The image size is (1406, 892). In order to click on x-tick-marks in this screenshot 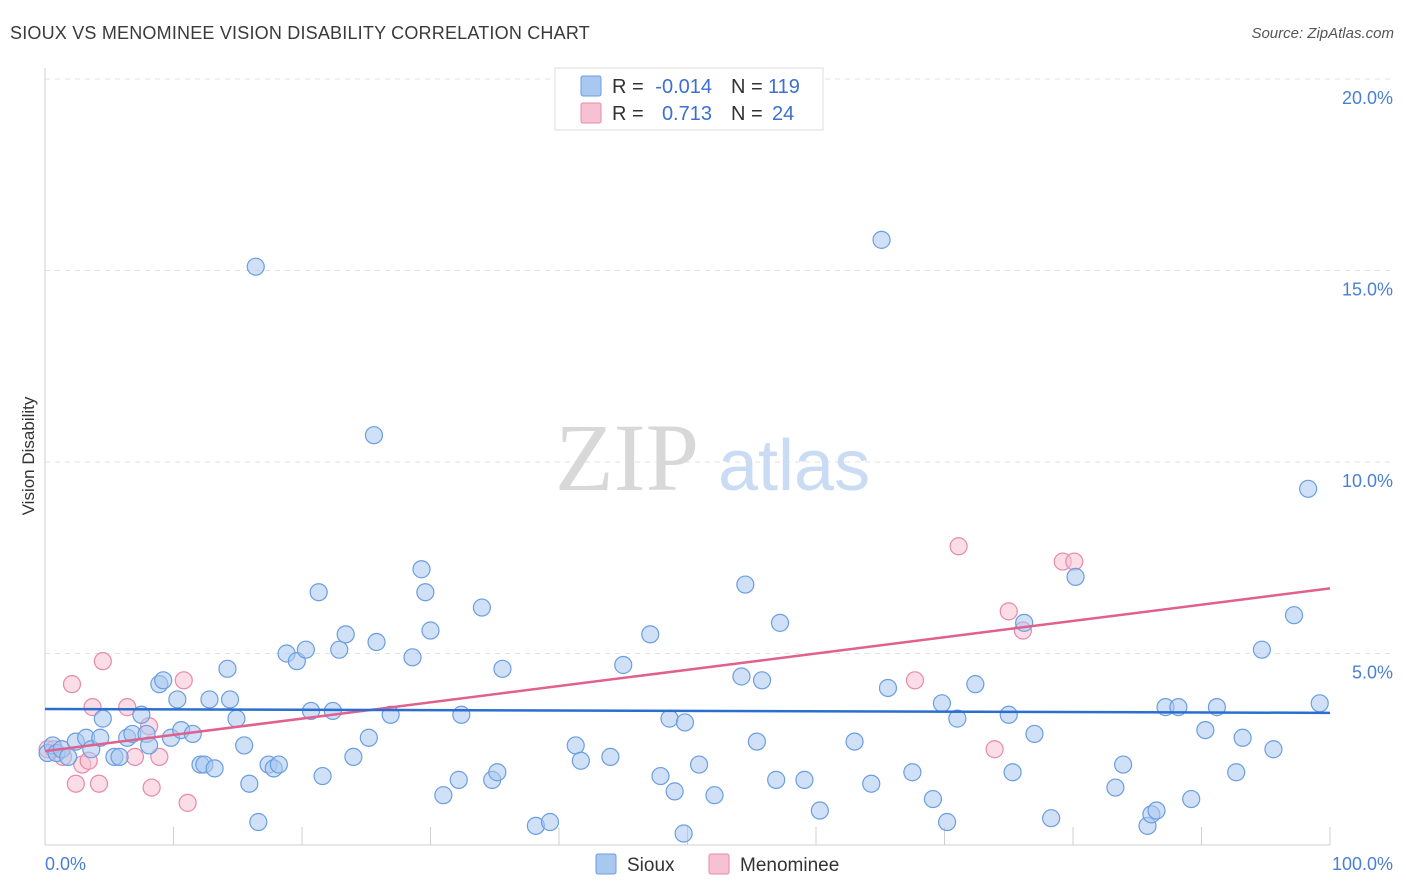, I will do `click(752, 836)`.